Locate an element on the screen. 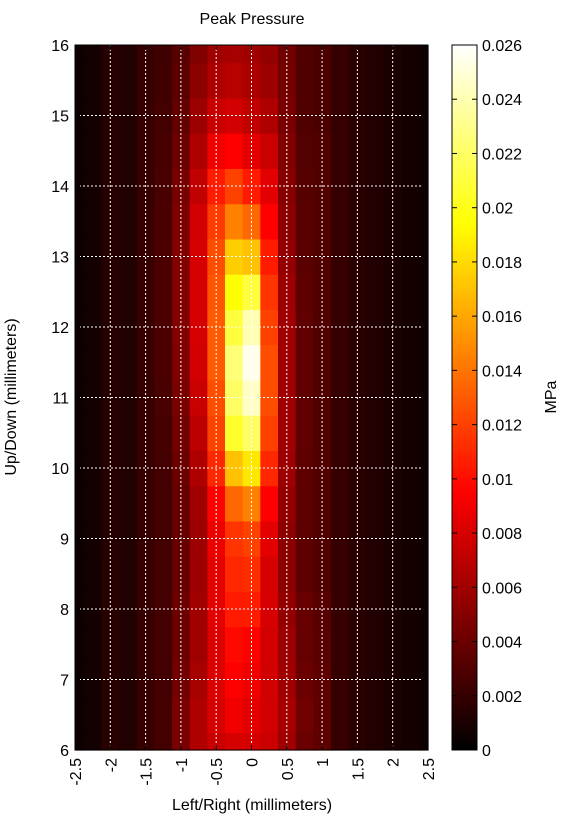  y-axis-label: Up/Down (millimeters) is located at coordinates (11, 396).